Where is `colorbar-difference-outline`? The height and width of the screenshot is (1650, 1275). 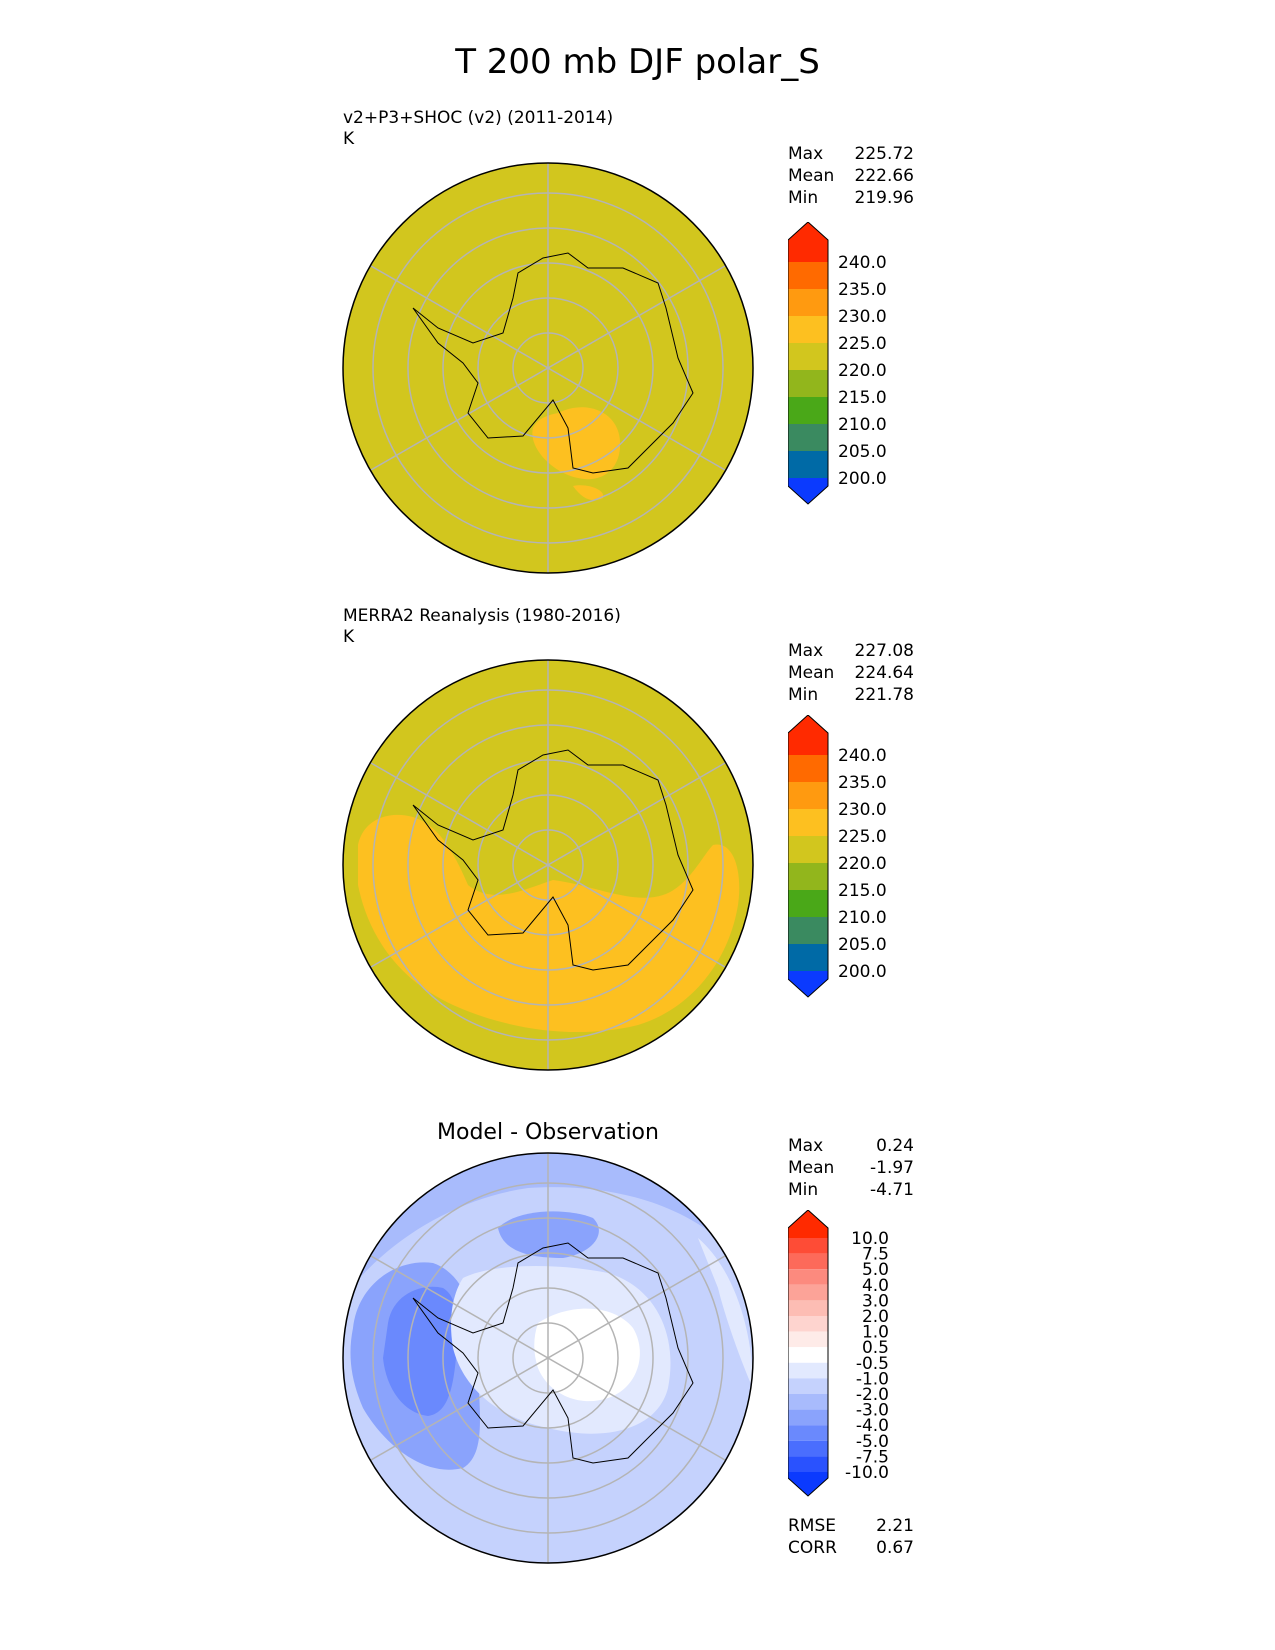
colorbar-difference-outline is located at coordinates (808, 1353).